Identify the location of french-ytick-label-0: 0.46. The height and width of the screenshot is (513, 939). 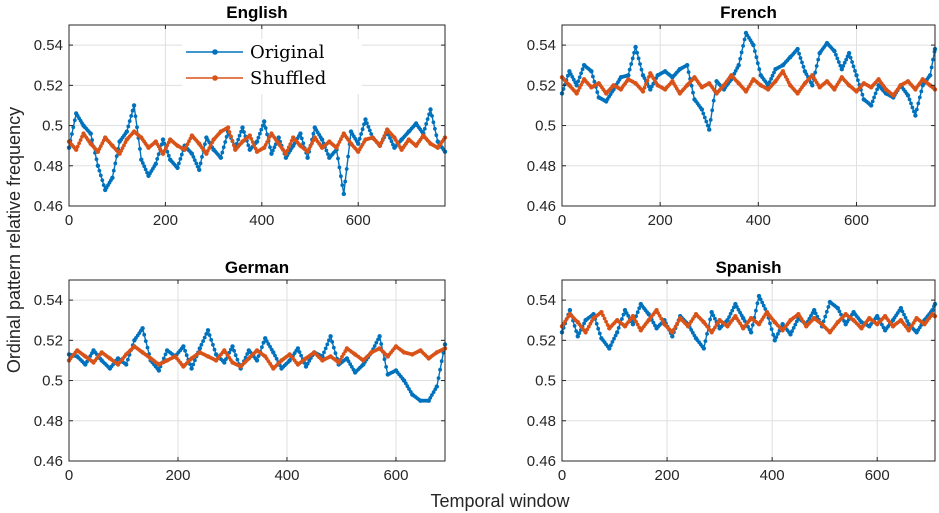
(541, 206).